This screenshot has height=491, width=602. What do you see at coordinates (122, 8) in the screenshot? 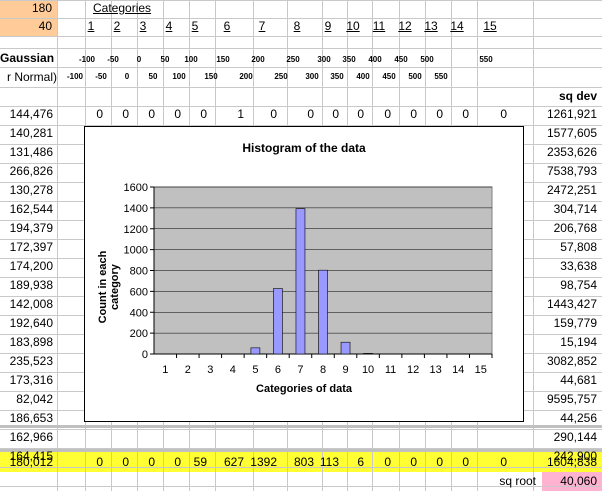
I see `categories-label: Categories` at bounding box center [122, 8].